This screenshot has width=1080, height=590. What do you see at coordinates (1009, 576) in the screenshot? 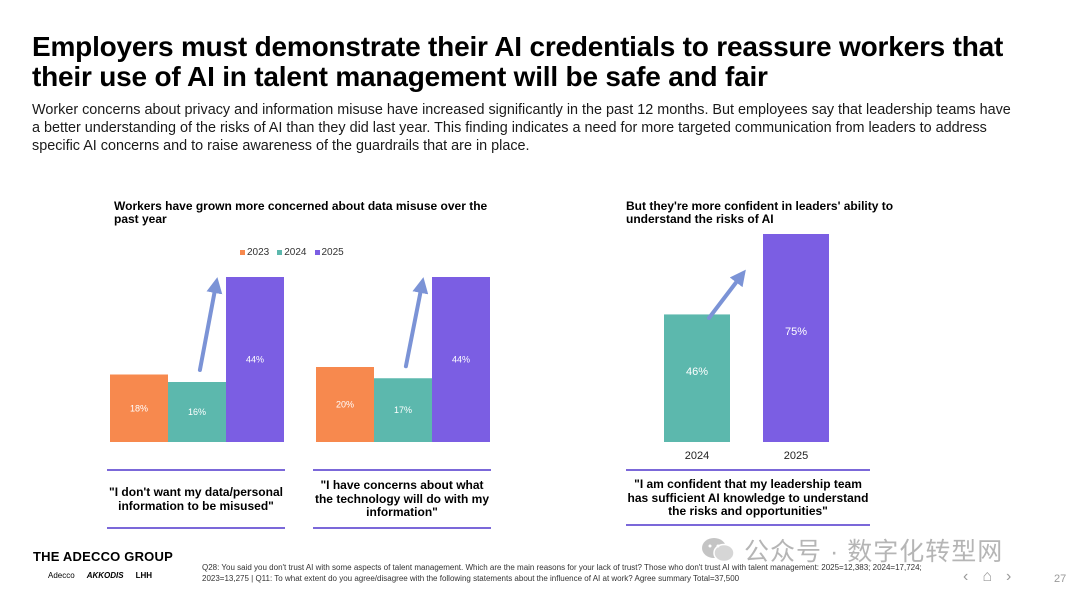
I see `nav-next-icon: ›` at bounding box center [1009, 576].